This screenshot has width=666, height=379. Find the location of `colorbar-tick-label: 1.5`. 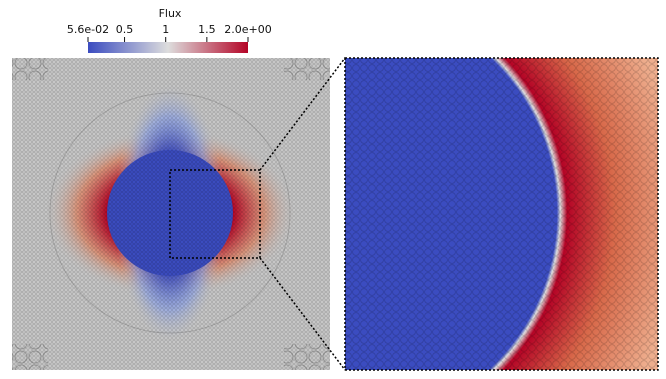

colorbar-tick-label: 1.5 is located at coordinates (207, 29).